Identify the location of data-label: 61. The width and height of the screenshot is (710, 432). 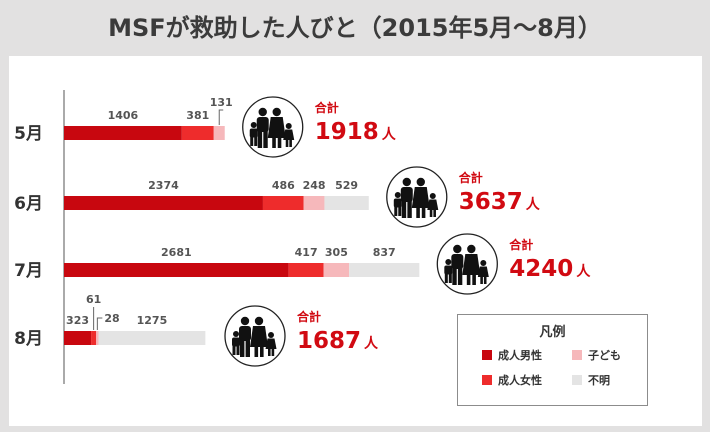
(93, 299).